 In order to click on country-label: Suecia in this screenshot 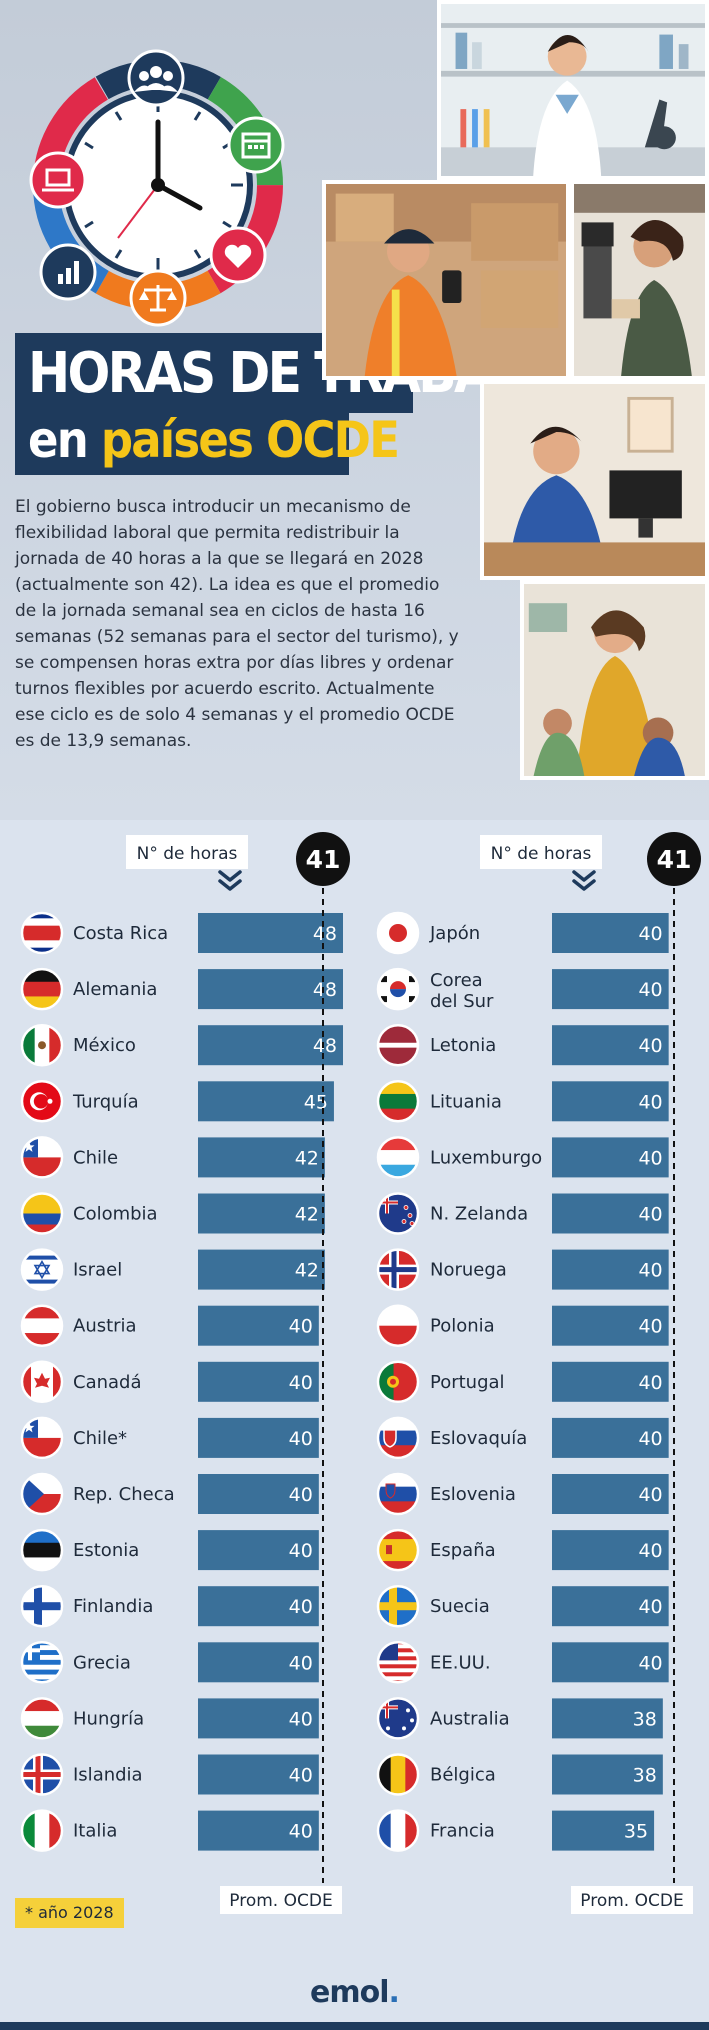, I will do `click(460, 1606)`.